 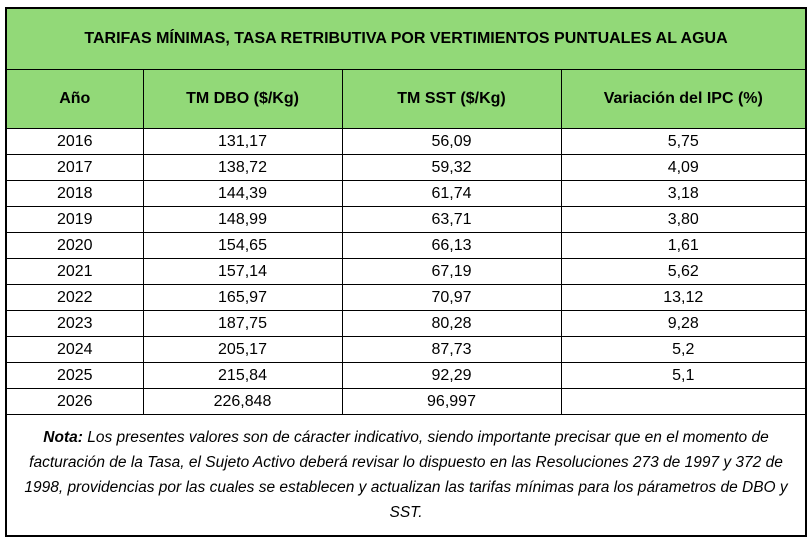 What do you see at coordinates (74, 401) in the screenshot?
I see `cell-year: 2026` at bounding box center [74, 401].